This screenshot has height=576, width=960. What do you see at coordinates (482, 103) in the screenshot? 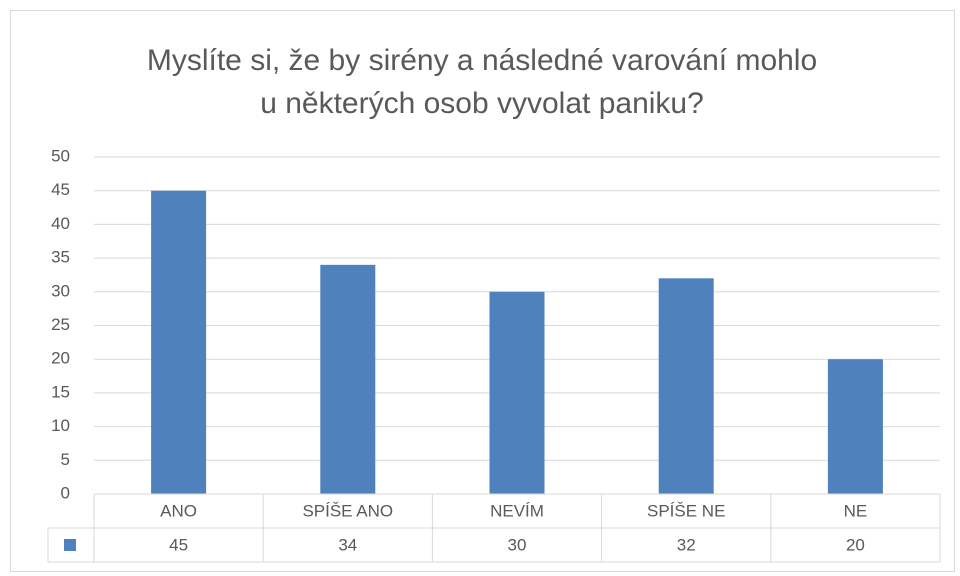
I see `chart-title: u některých osob vyvolat paniku?` at bounding box center [482, 103].